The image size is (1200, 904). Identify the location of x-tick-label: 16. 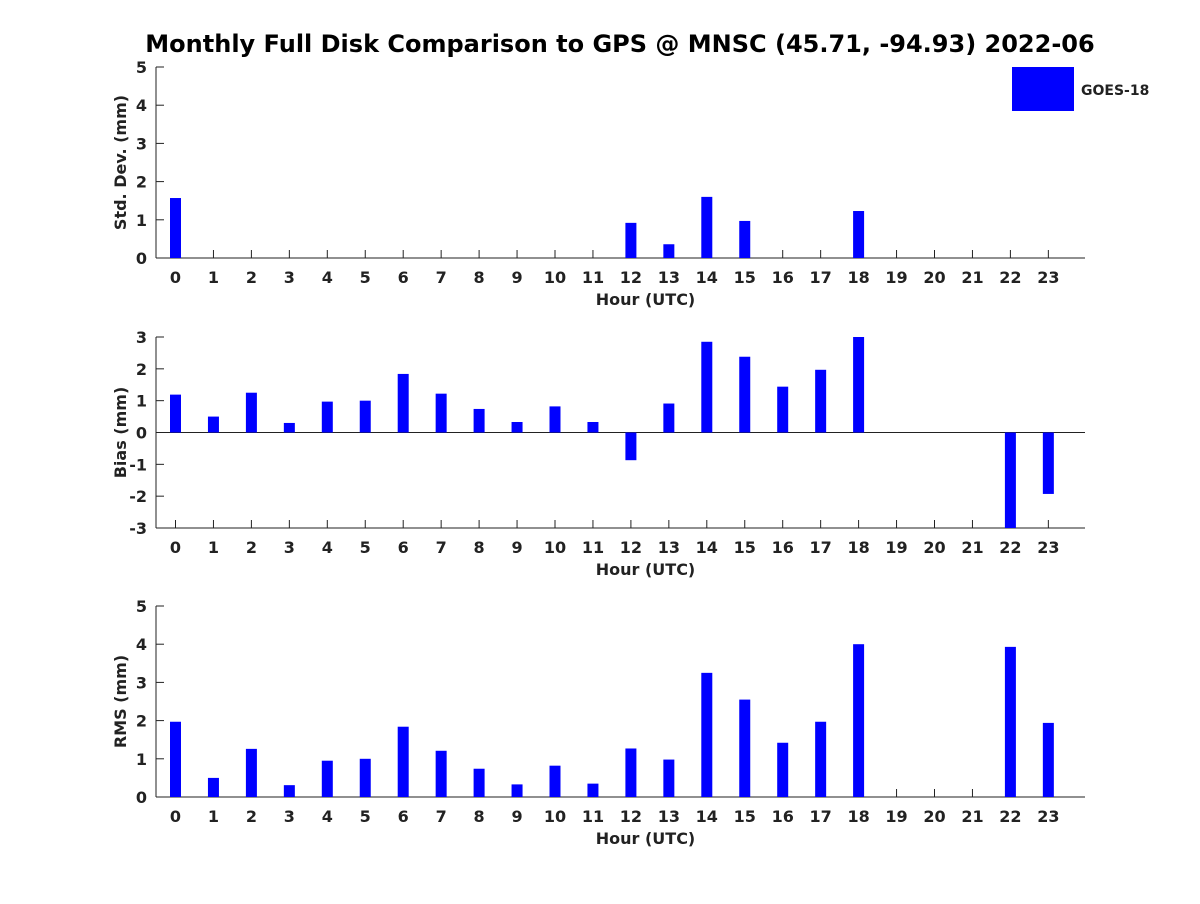
(783, 816).